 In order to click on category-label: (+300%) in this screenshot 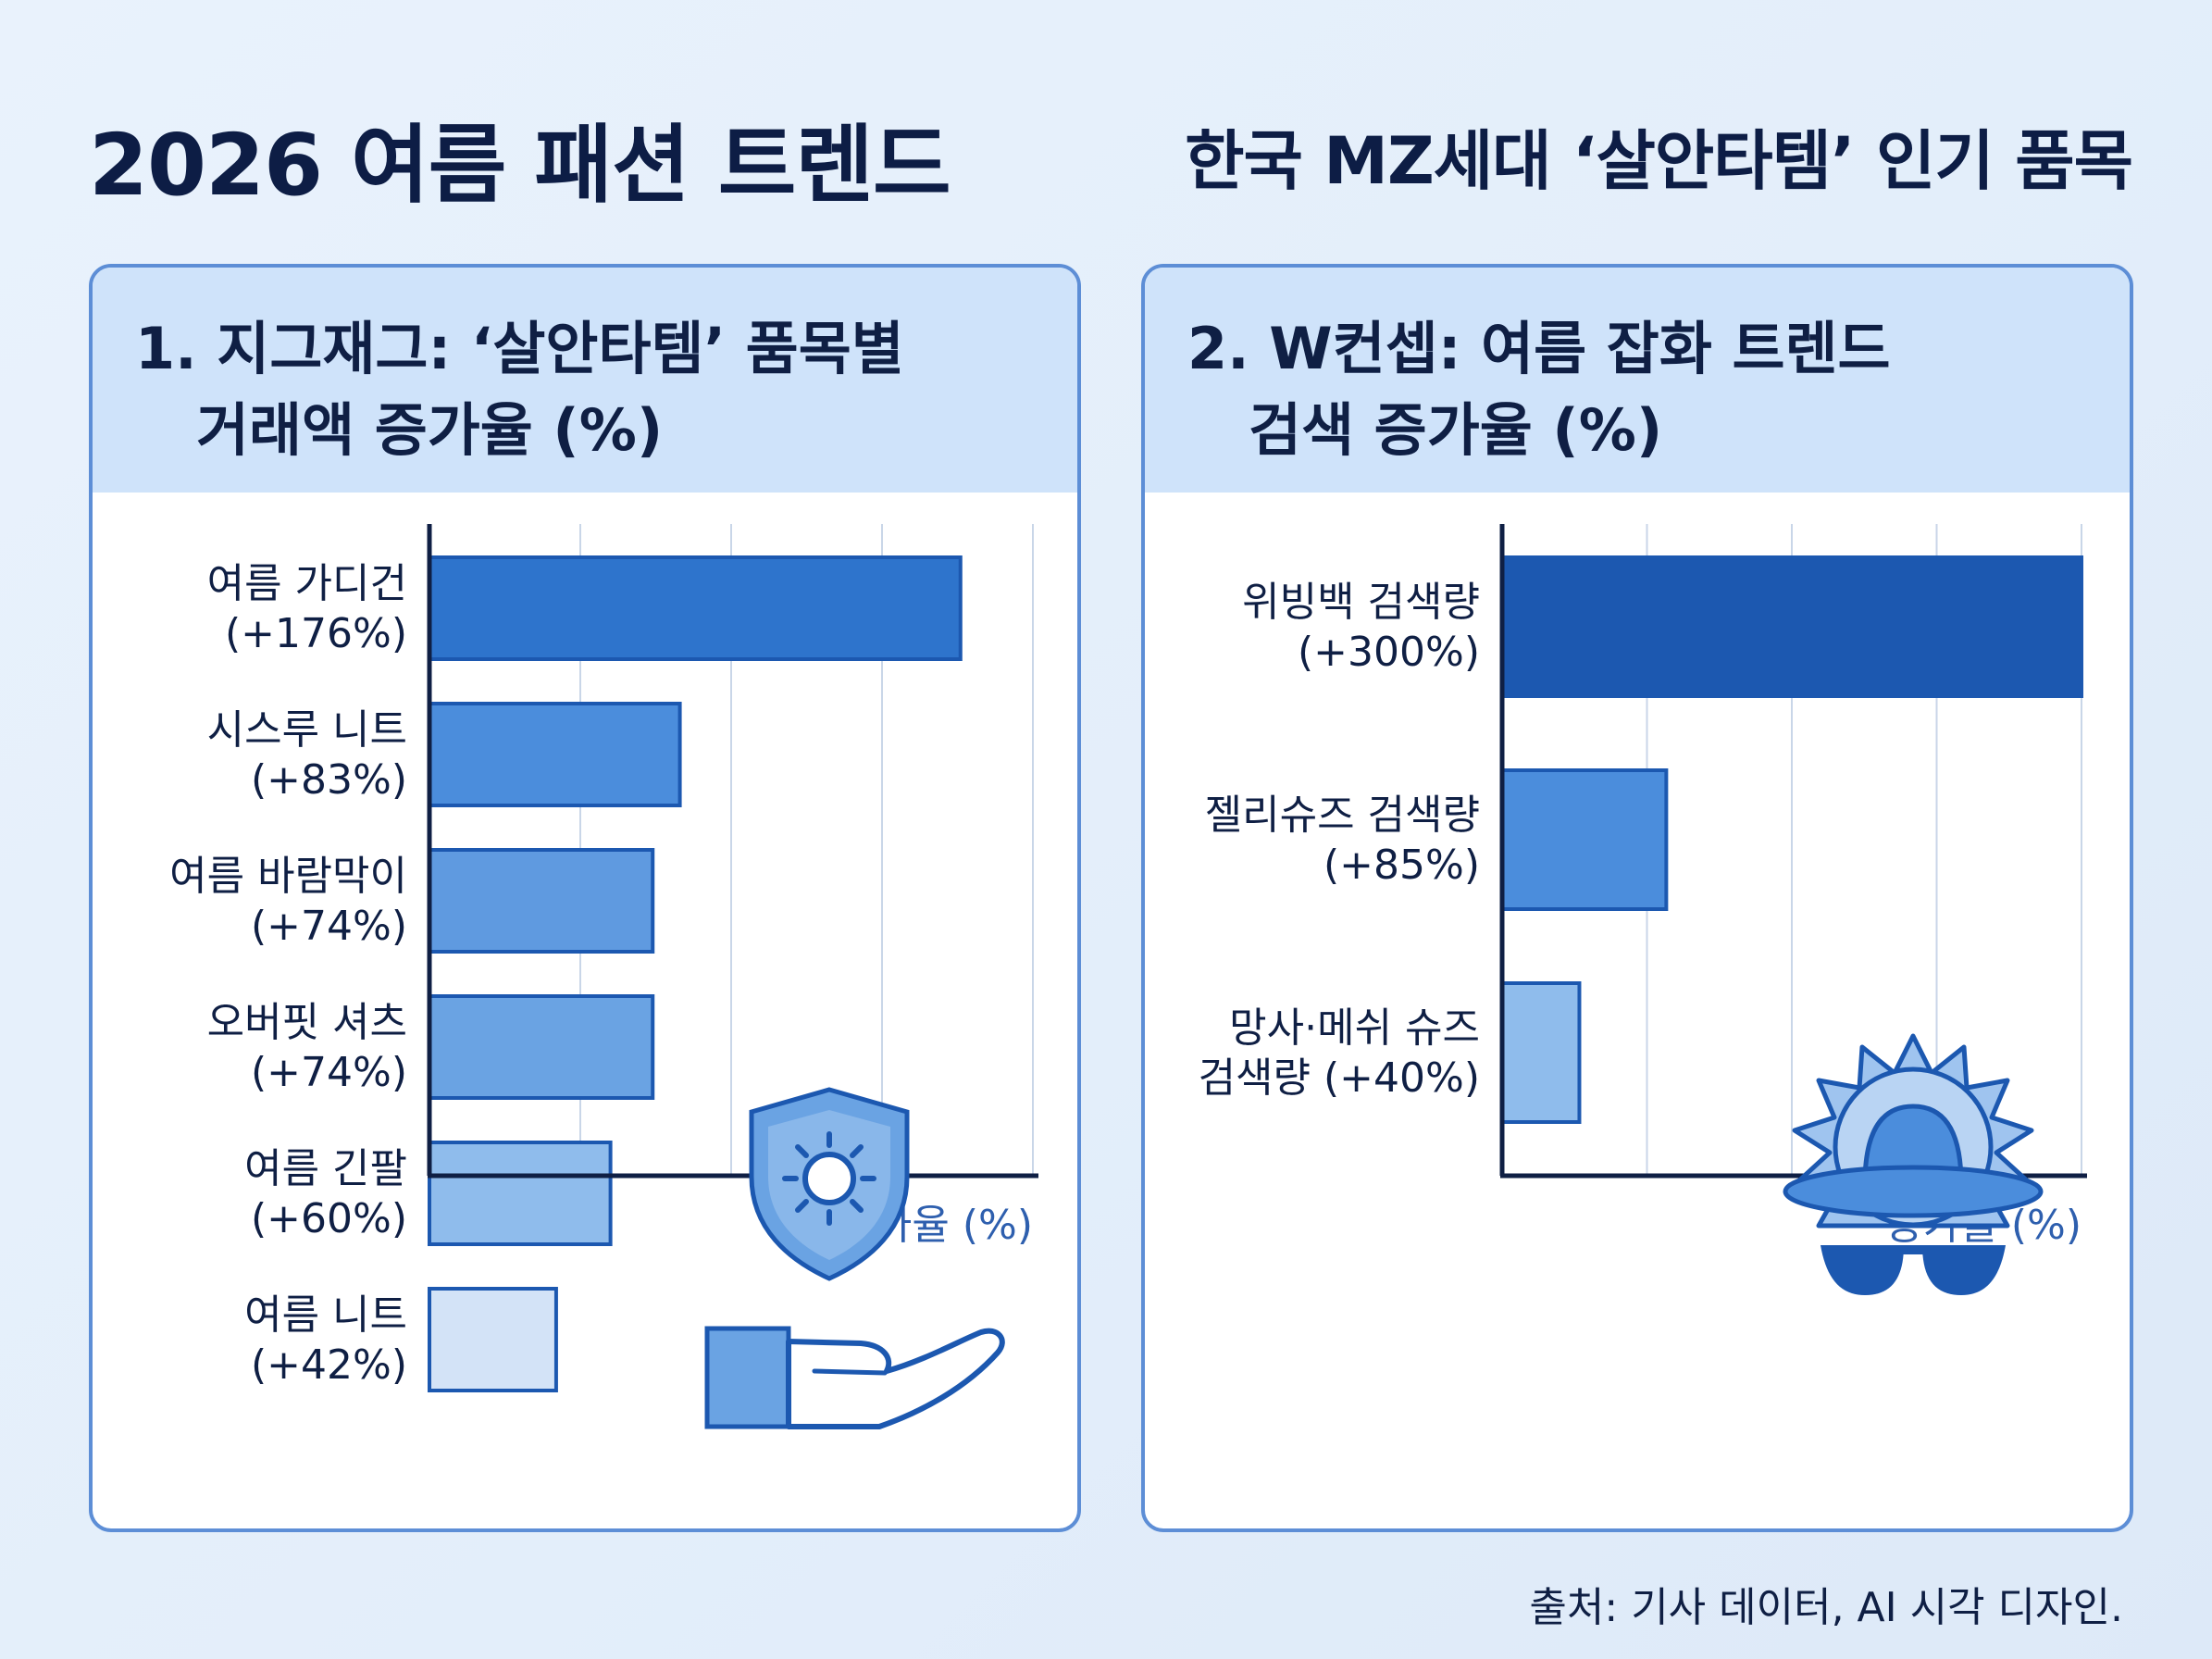, I will do `click(1389, 652)`.